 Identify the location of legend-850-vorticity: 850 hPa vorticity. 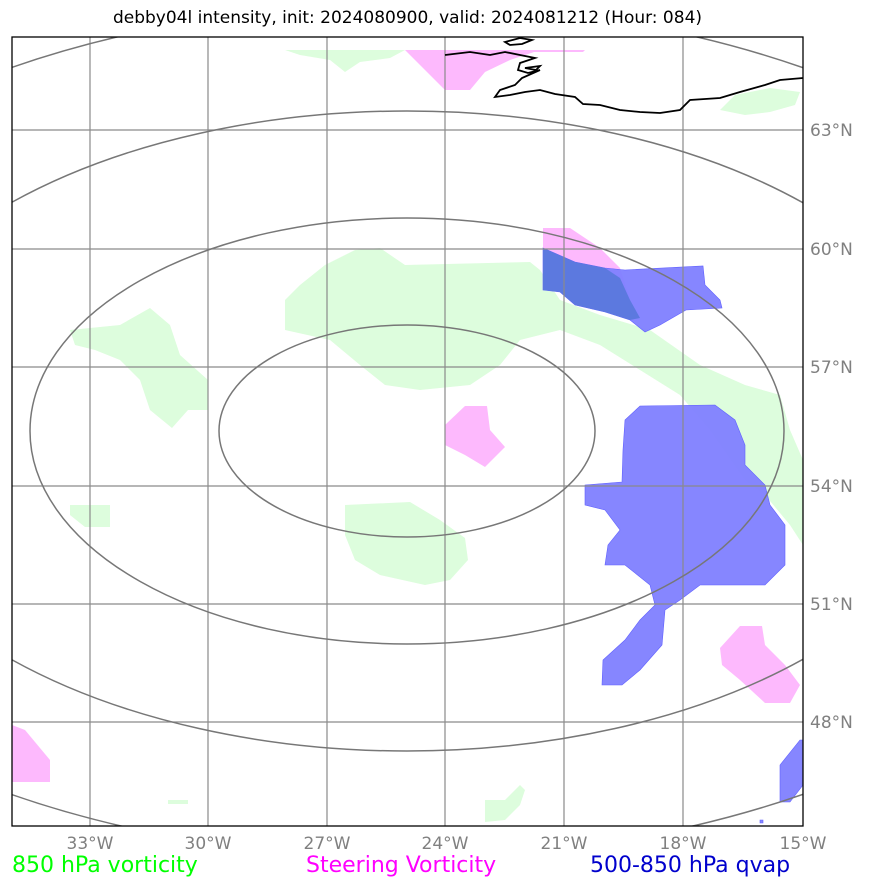
(105, 865).